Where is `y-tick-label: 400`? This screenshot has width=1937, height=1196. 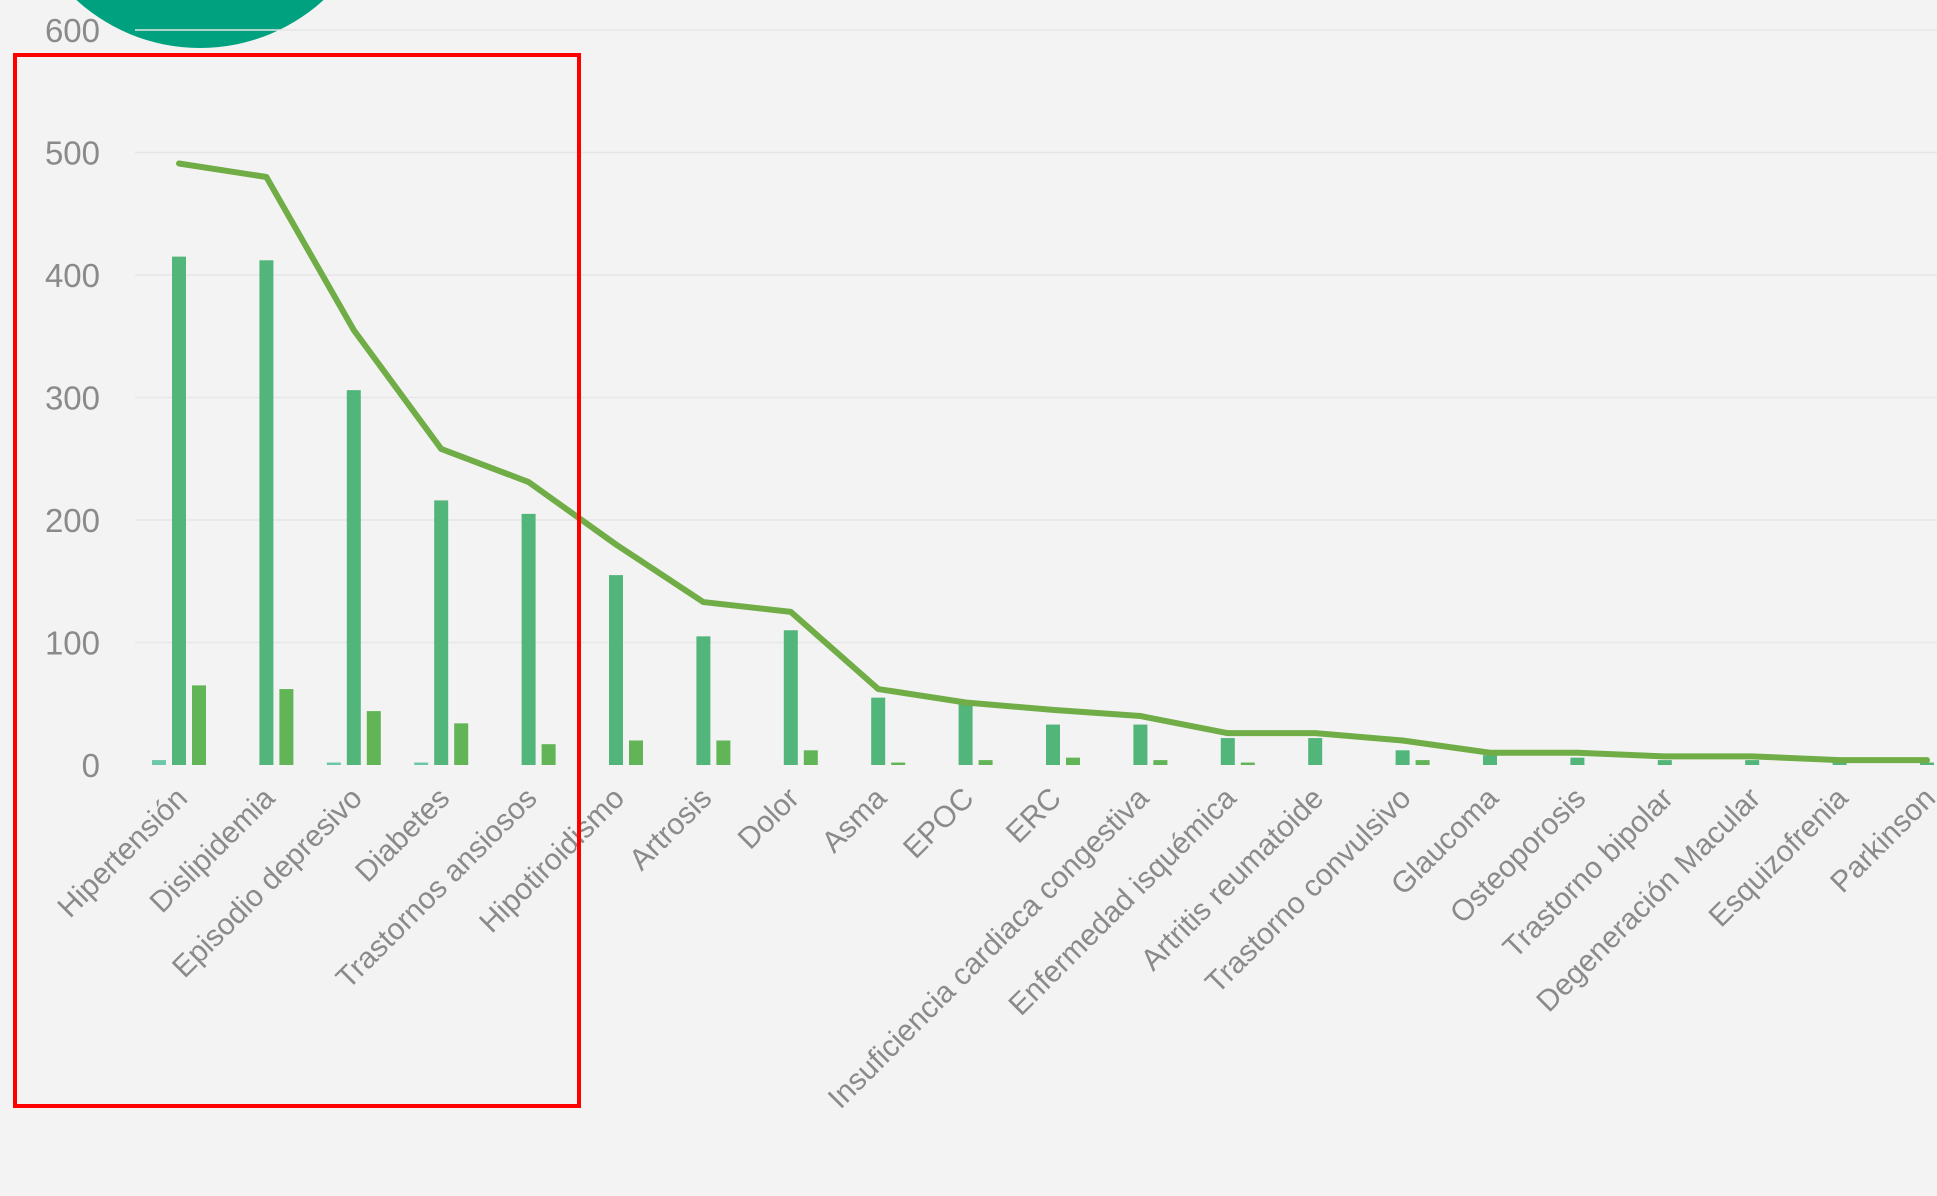 y-tick-label: 400 is located at coordinates (72, 275).